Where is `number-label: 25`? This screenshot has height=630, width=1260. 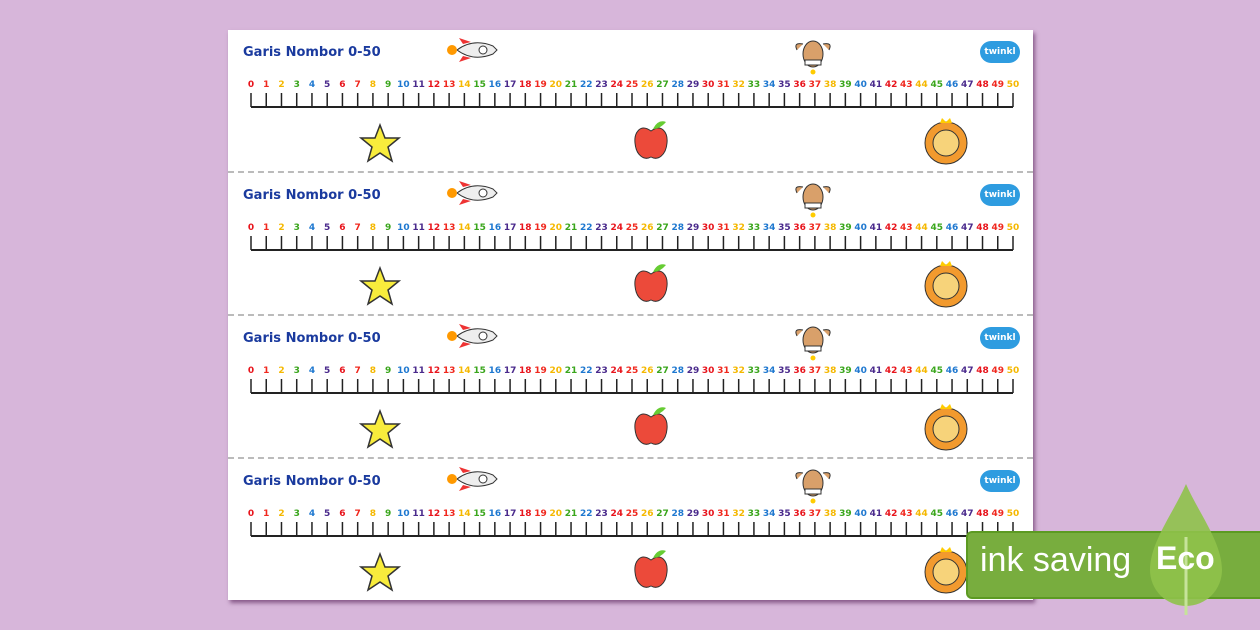
number-label: 25 is located at coordinates (632, 85).